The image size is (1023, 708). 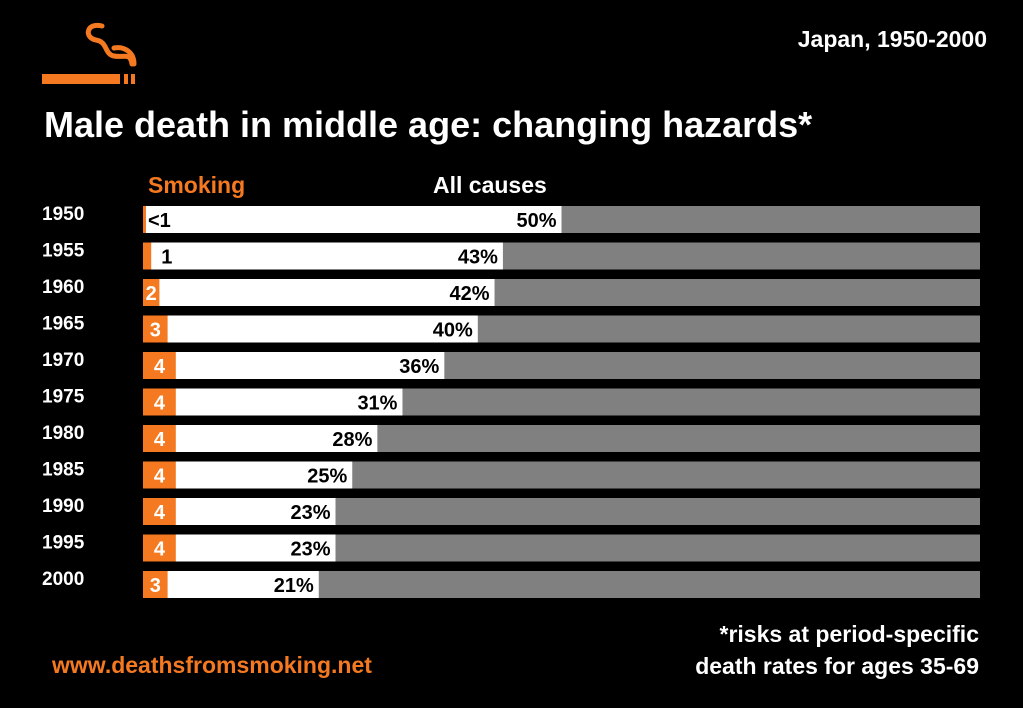 I want to click on year-label: 1995, so click(x=63, y=543).